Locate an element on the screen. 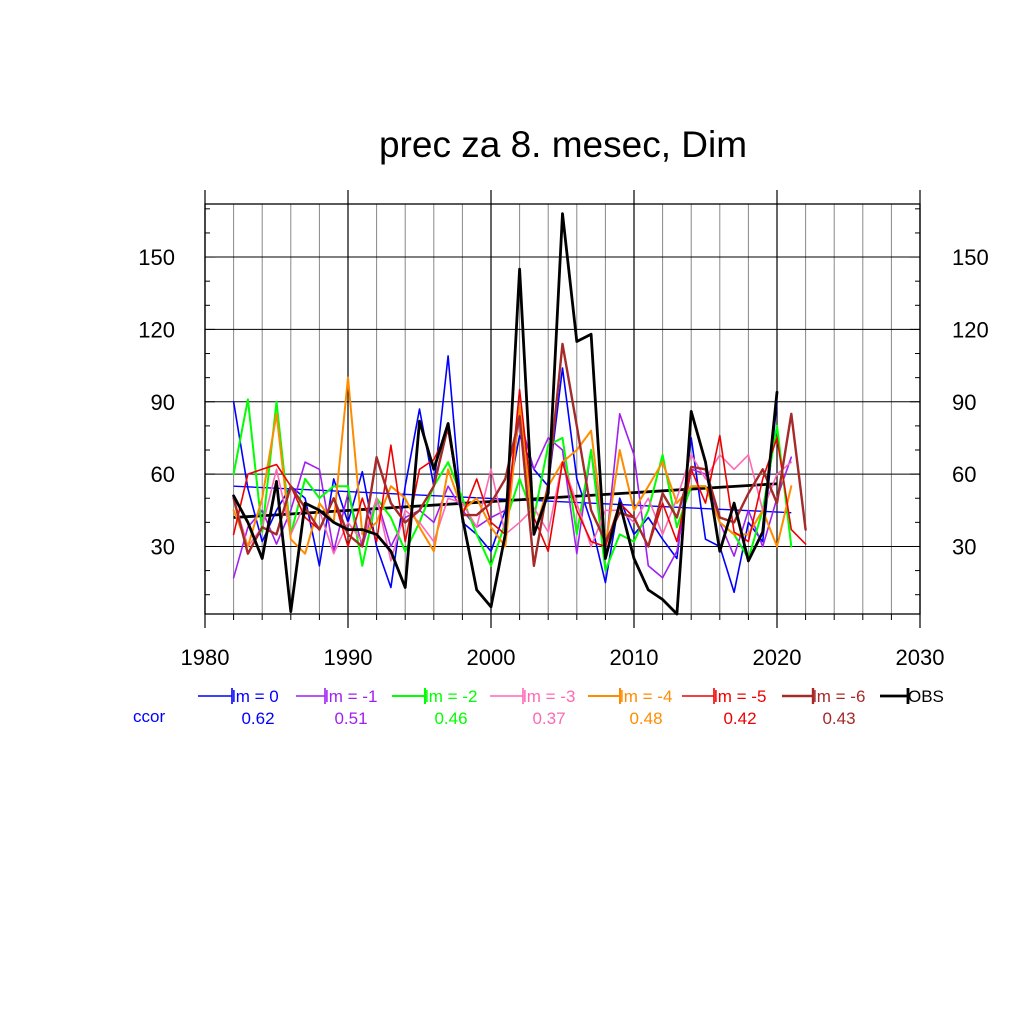 This screenshot has width=1024, height=1024. y-tick-label-left: 30 is located at coordinates (163, 546).